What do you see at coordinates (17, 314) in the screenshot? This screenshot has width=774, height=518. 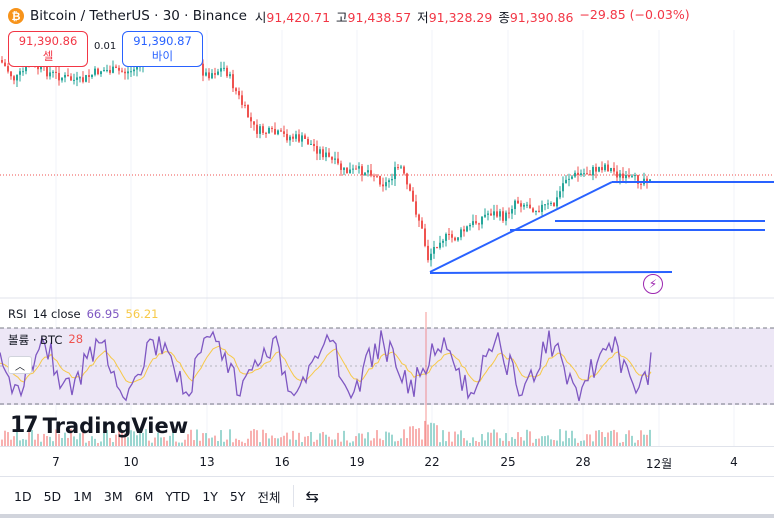 I see `rsi-label: RSI` at bounding box center [17, 314].